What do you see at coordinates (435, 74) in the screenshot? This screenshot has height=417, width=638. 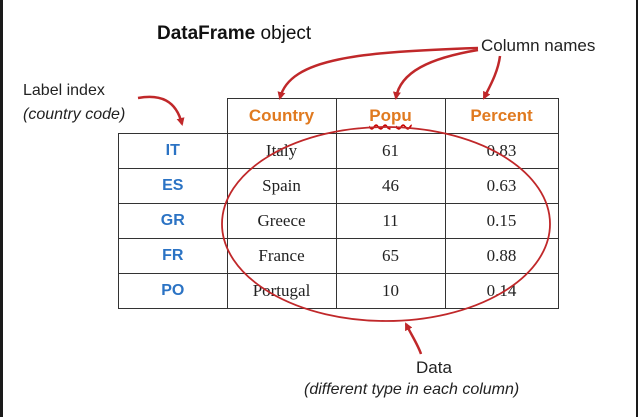 I see `column-arrow-popu` at bounding box center [435, 74].